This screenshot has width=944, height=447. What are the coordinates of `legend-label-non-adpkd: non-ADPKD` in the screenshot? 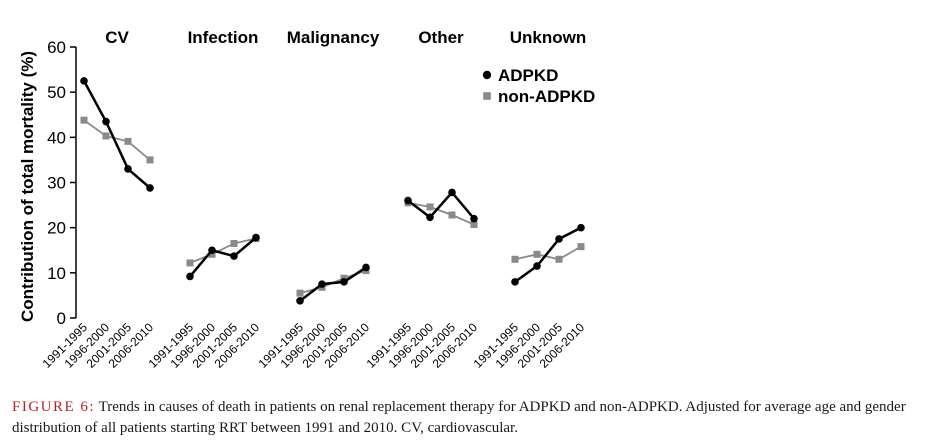 It's located at (546, 96).